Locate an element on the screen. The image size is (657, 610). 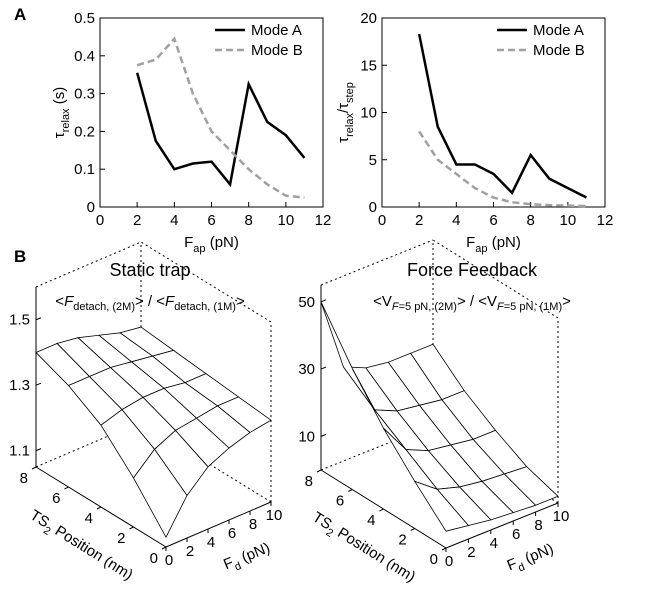
y-axis-label: τrelax (s) is located at coordinates (61, 112).